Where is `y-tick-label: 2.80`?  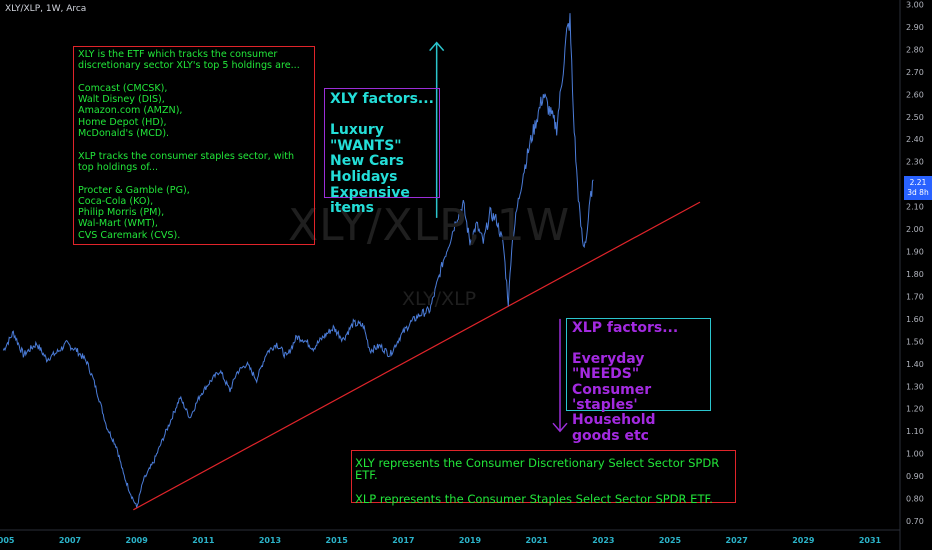
y-tick-label: 2.80 is located at coordinates (915, 49).